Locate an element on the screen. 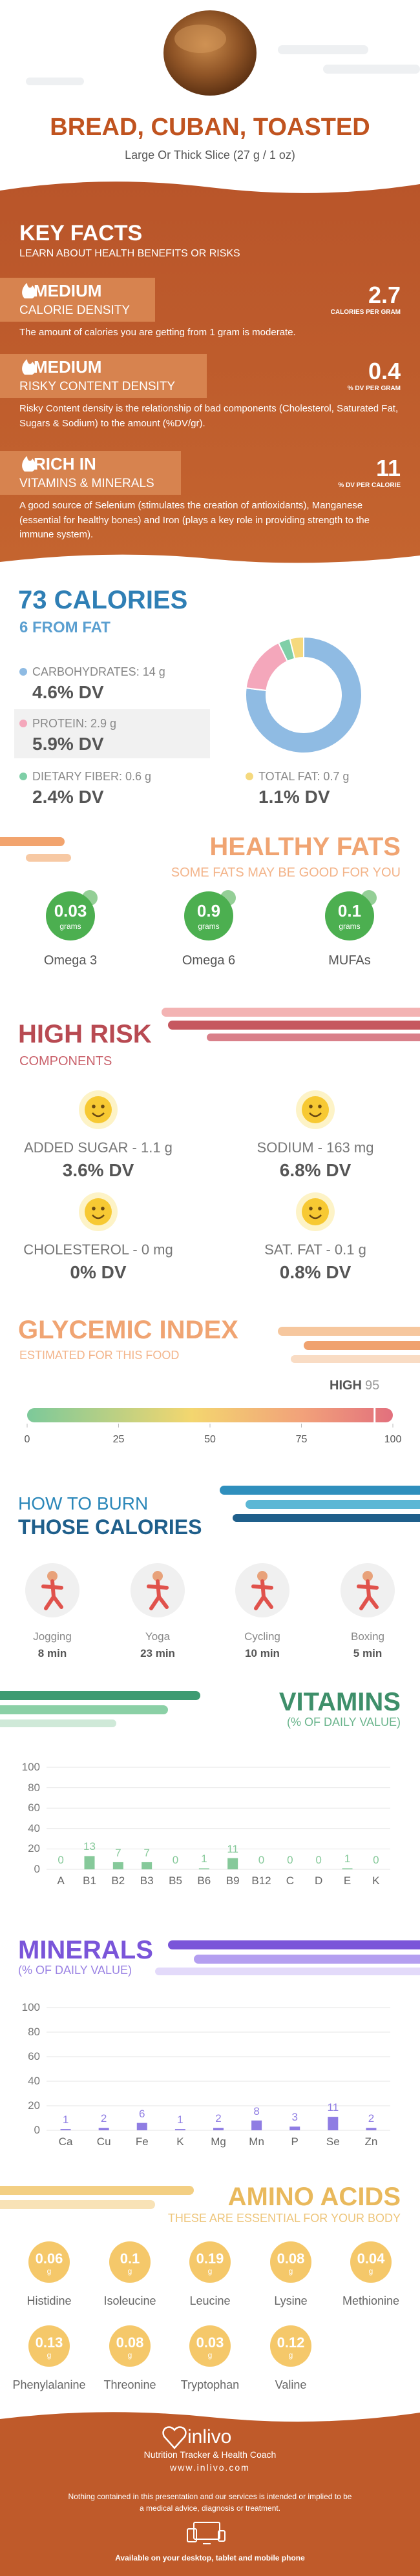 Image resolution: width=420 pixels, height=2576 pixels. x-tick-label: Mg is located at coordinates (219, 2141).